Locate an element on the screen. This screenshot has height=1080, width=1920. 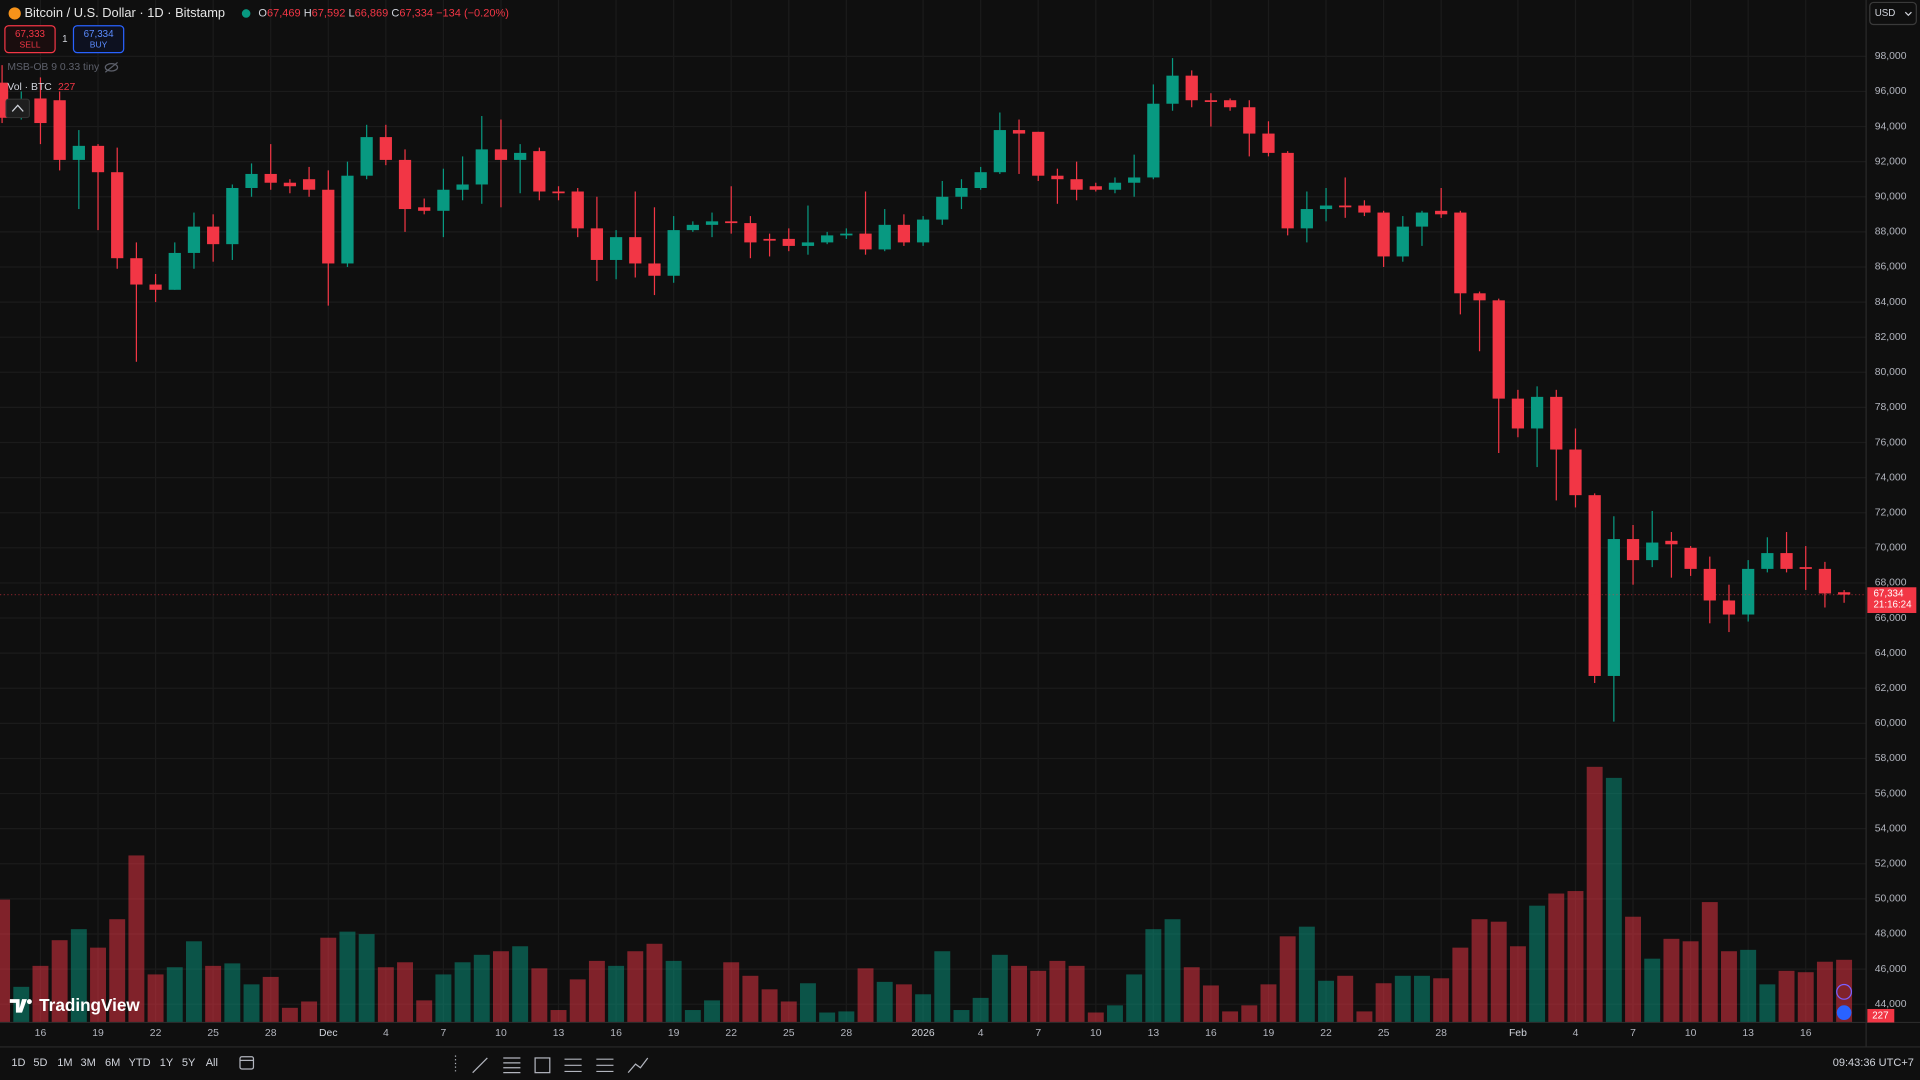
market-status is located at coordinates (246, 13).